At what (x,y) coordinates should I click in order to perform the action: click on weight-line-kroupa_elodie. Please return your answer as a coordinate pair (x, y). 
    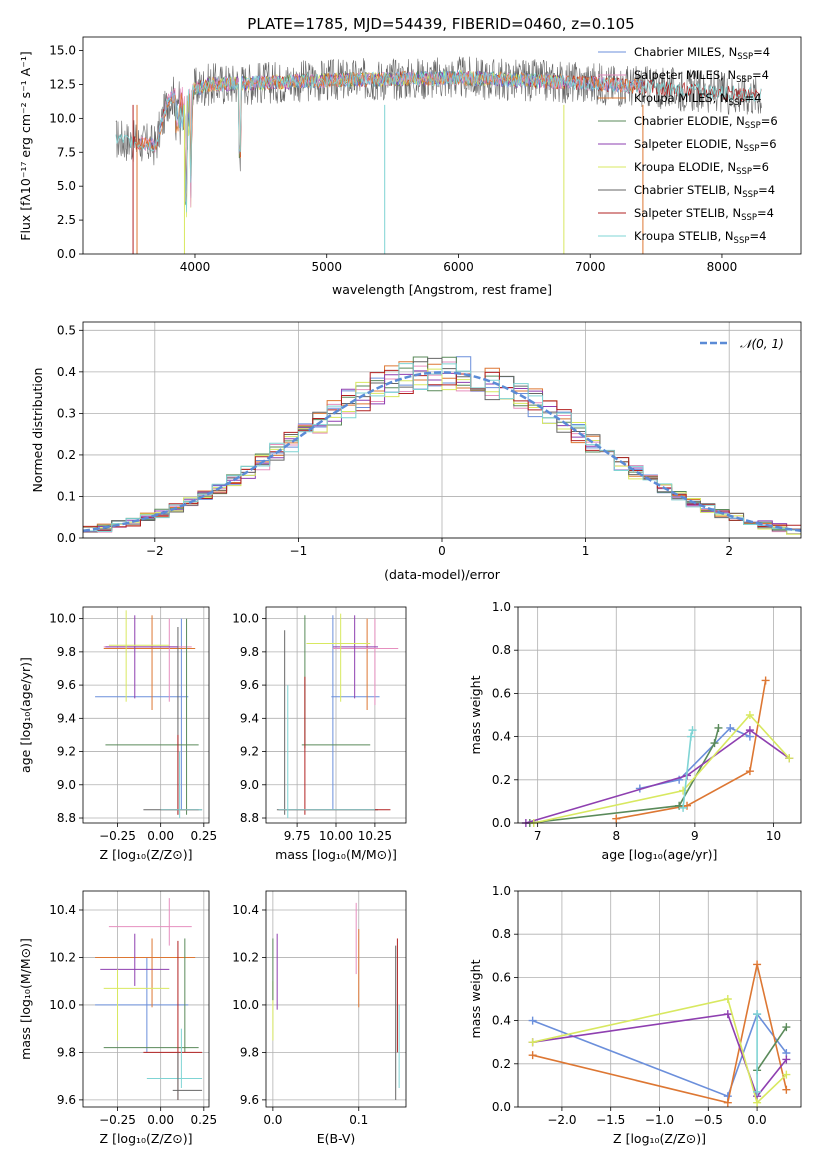
    Looking at the image, I should click on (659, 1051).